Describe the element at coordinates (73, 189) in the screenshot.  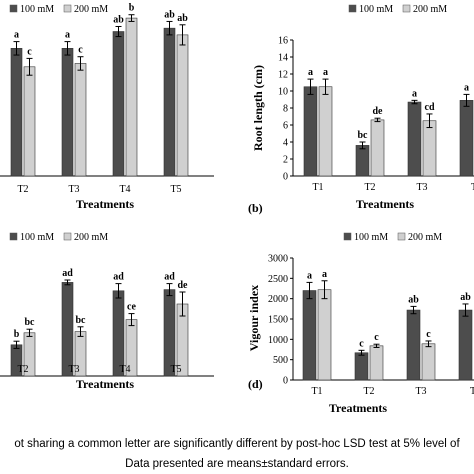
I see `x-tick-label-a-2: T3` at that location.